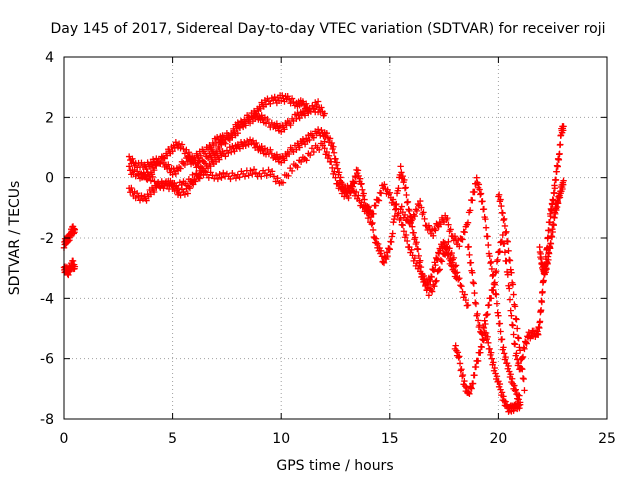 The height and width of the screenshot is (480, 640). Describe the element at coordinates (49, 58) in the screenshot. I see `y-tick-label: 4` at that location.